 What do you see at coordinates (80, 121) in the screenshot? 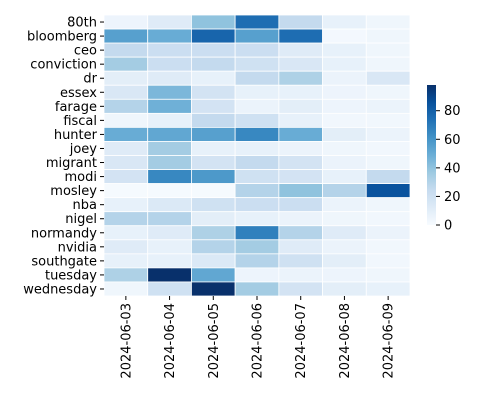
I see `y-tick-label: fiscal` at bounding box center [80, 121].